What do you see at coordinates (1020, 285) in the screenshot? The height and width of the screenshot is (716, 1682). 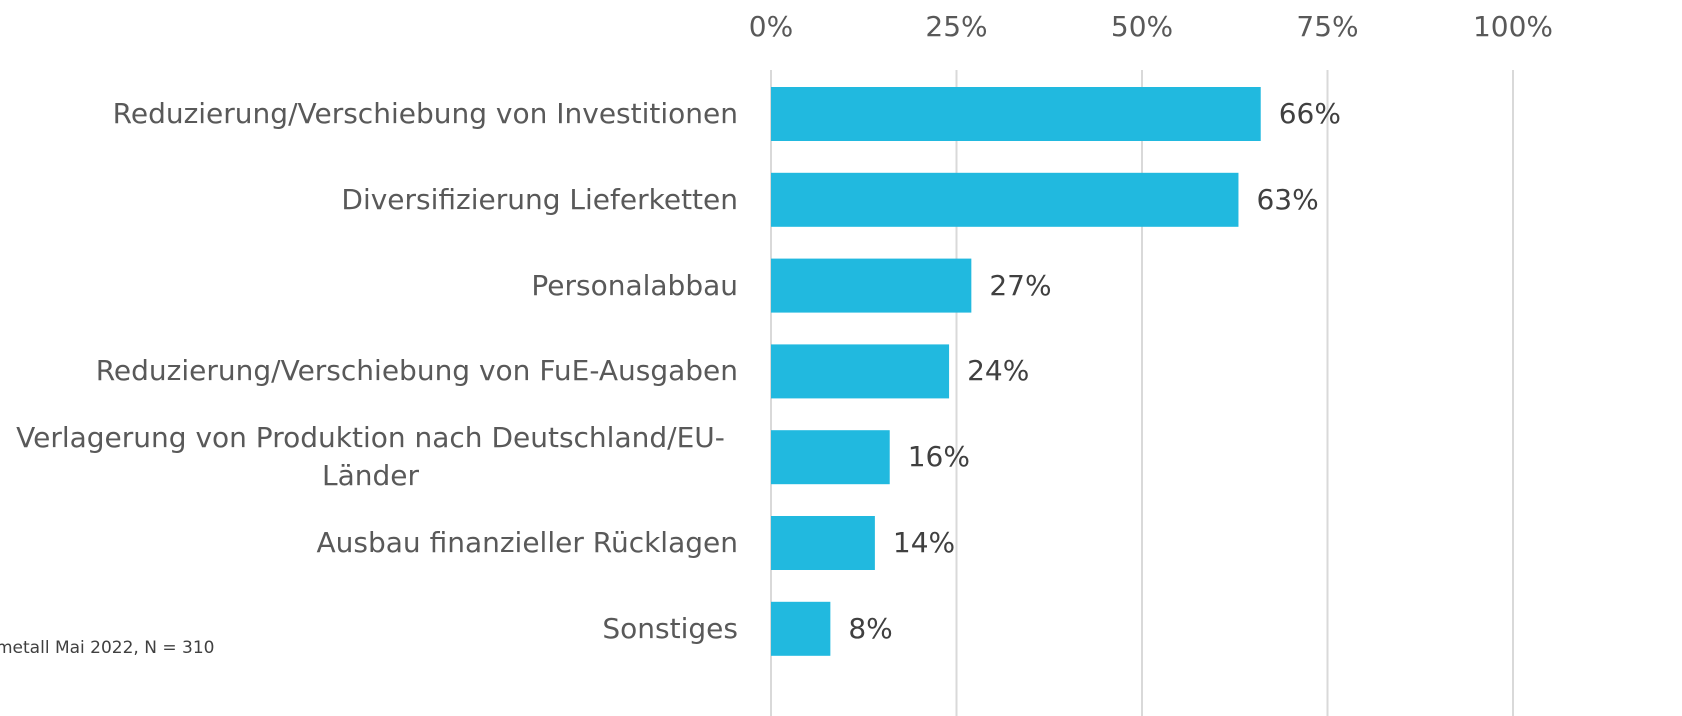 I see `value-label: 27%` at bounding box center [1020, 285].